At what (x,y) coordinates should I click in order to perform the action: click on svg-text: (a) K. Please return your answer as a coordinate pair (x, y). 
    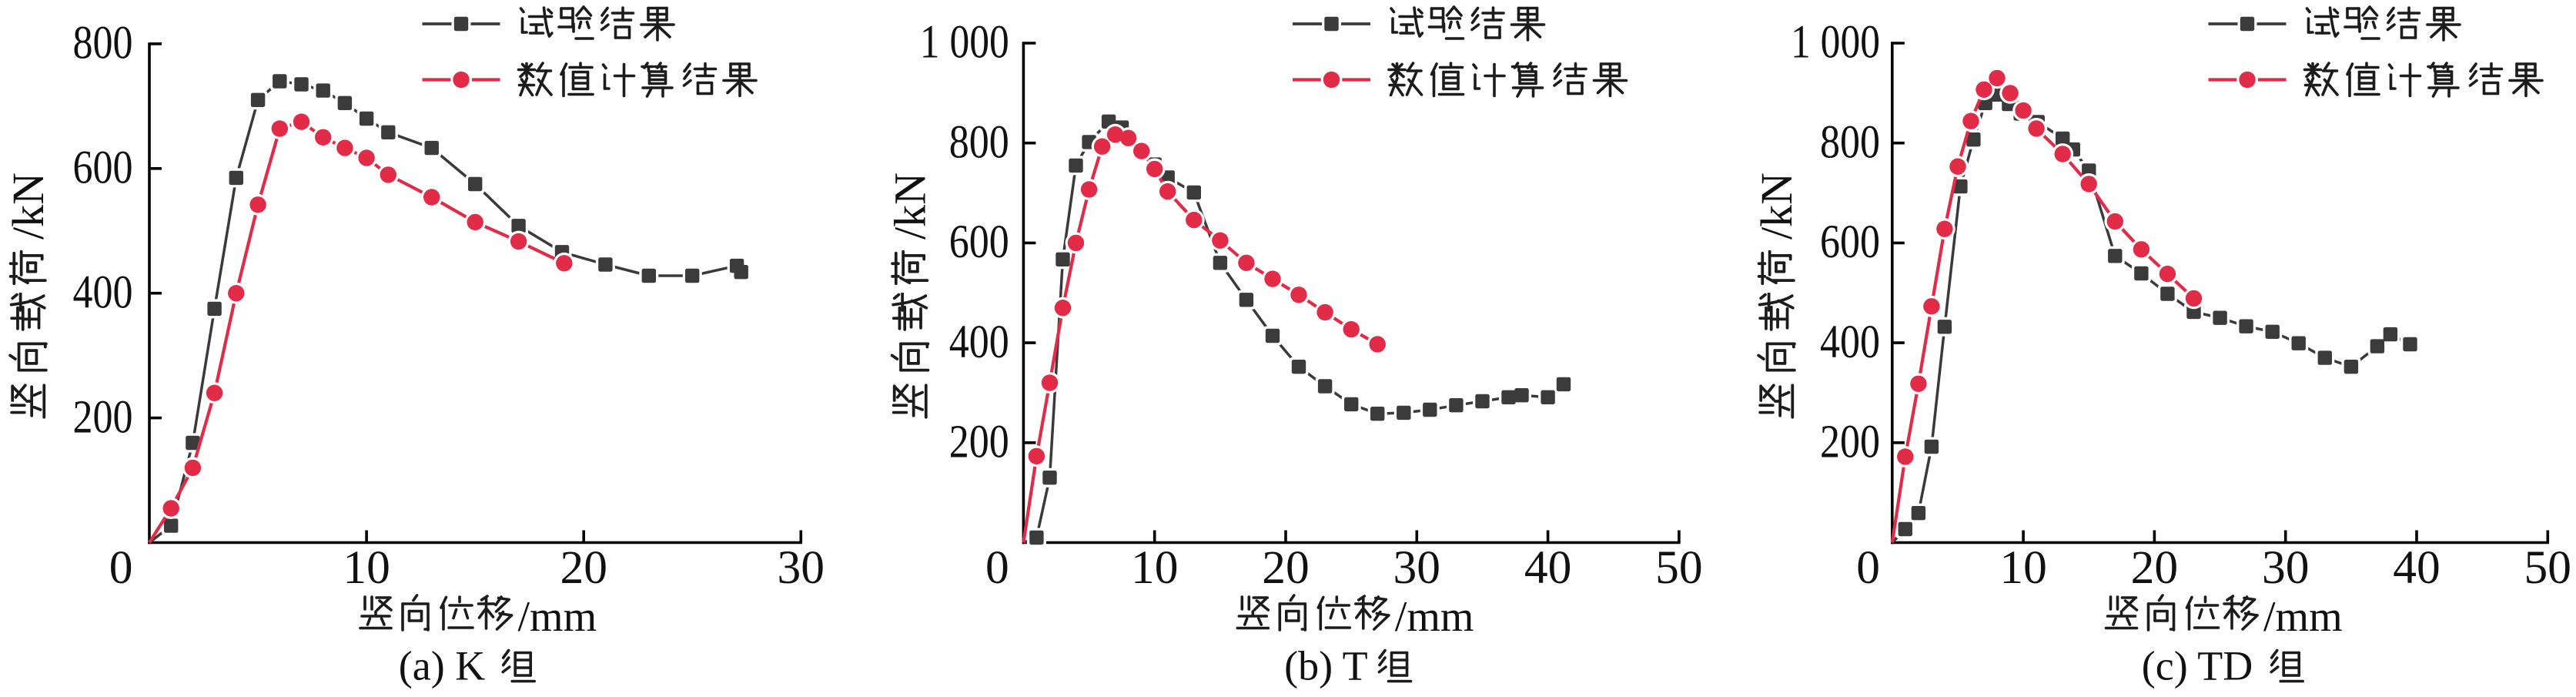
    Looking at the image, I should click on (442, 666).